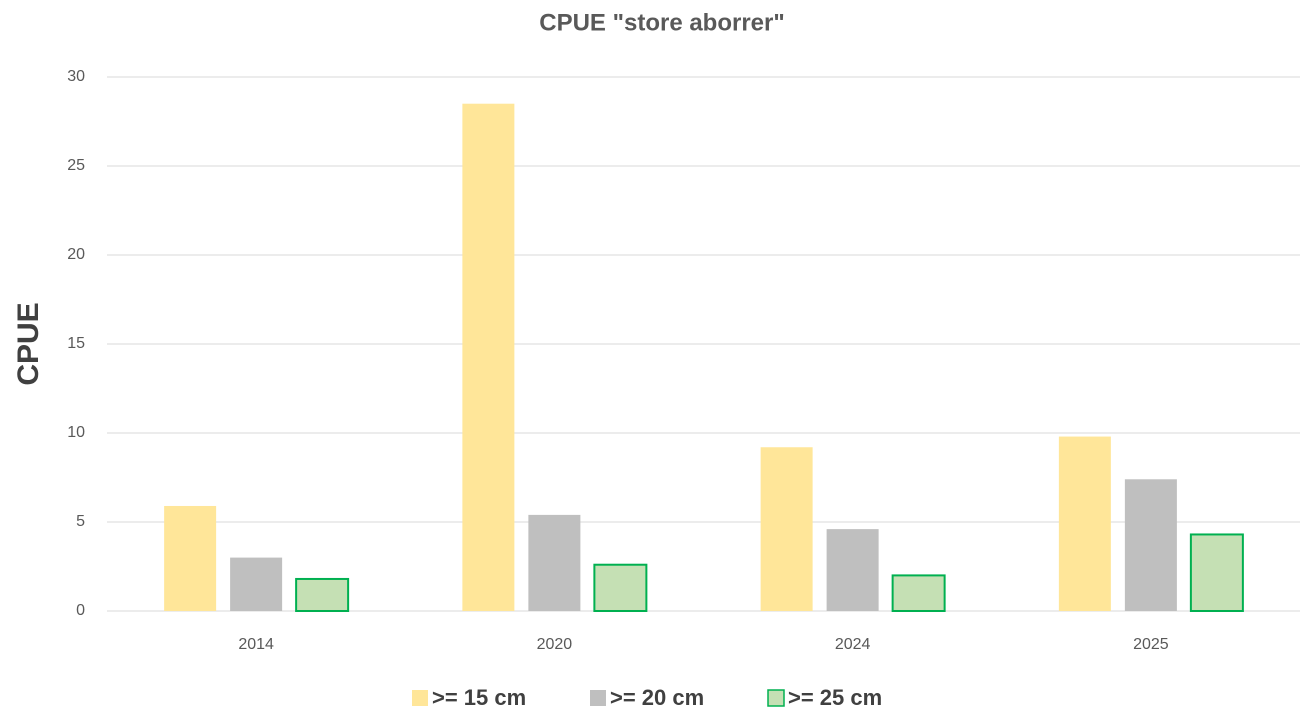  Describe the element at coordinates (80, 521) in the screenshot. I see `y-tick-label: 5` at that location.